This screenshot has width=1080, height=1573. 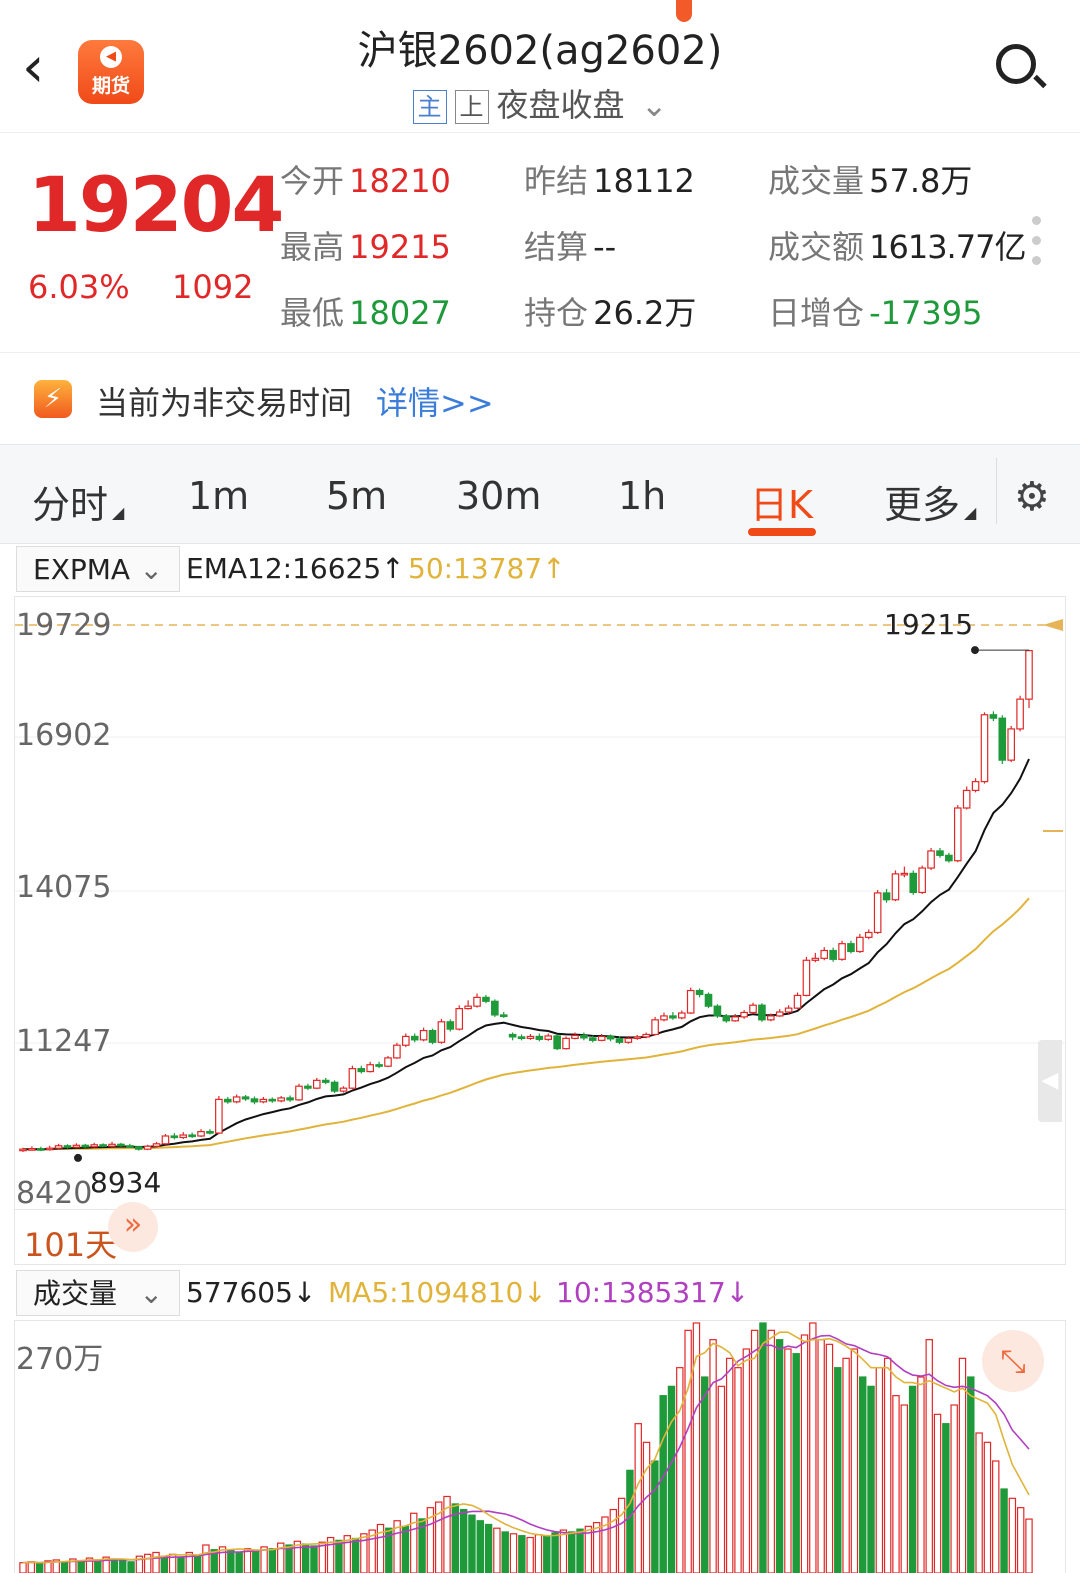 What do you see at coordinates (213, 287) in the screenshot?
I see `change-amount: 1092` at bounding box center [213, 287].